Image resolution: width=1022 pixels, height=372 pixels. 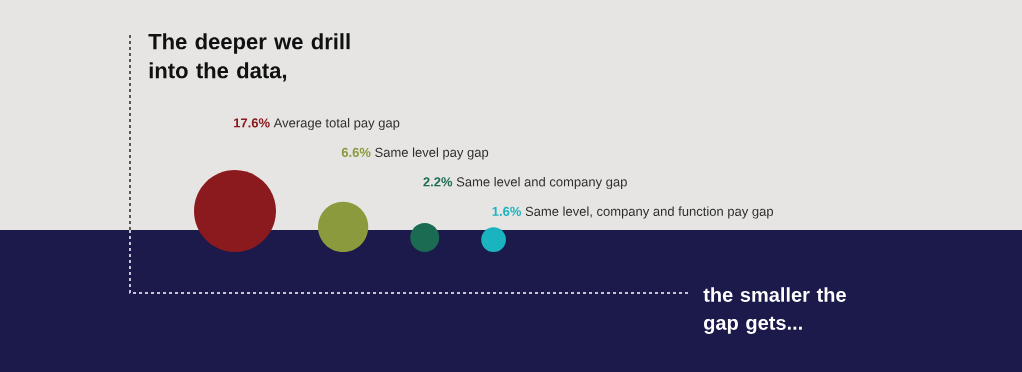 I want to click on category-label: Same level, company and function pay gap, so click(x=649, y=212).